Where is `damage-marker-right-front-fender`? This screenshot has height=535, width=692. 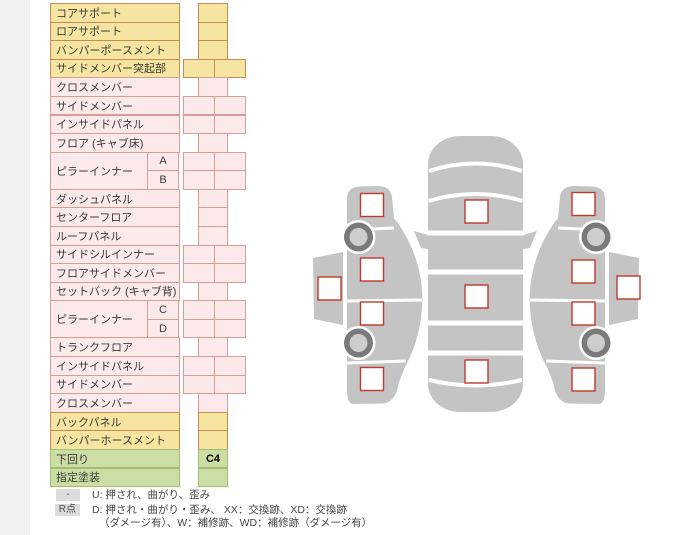 damage-marker-right-front-fender is located at coordinates (583, 204).